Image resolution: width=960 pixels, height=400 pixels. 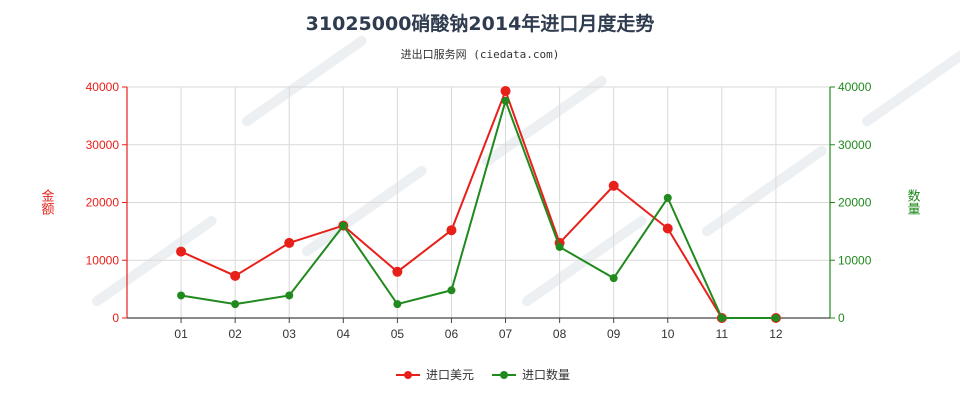 I want to click on x-axis-tick-label: 05, so click(x=398, y=334).